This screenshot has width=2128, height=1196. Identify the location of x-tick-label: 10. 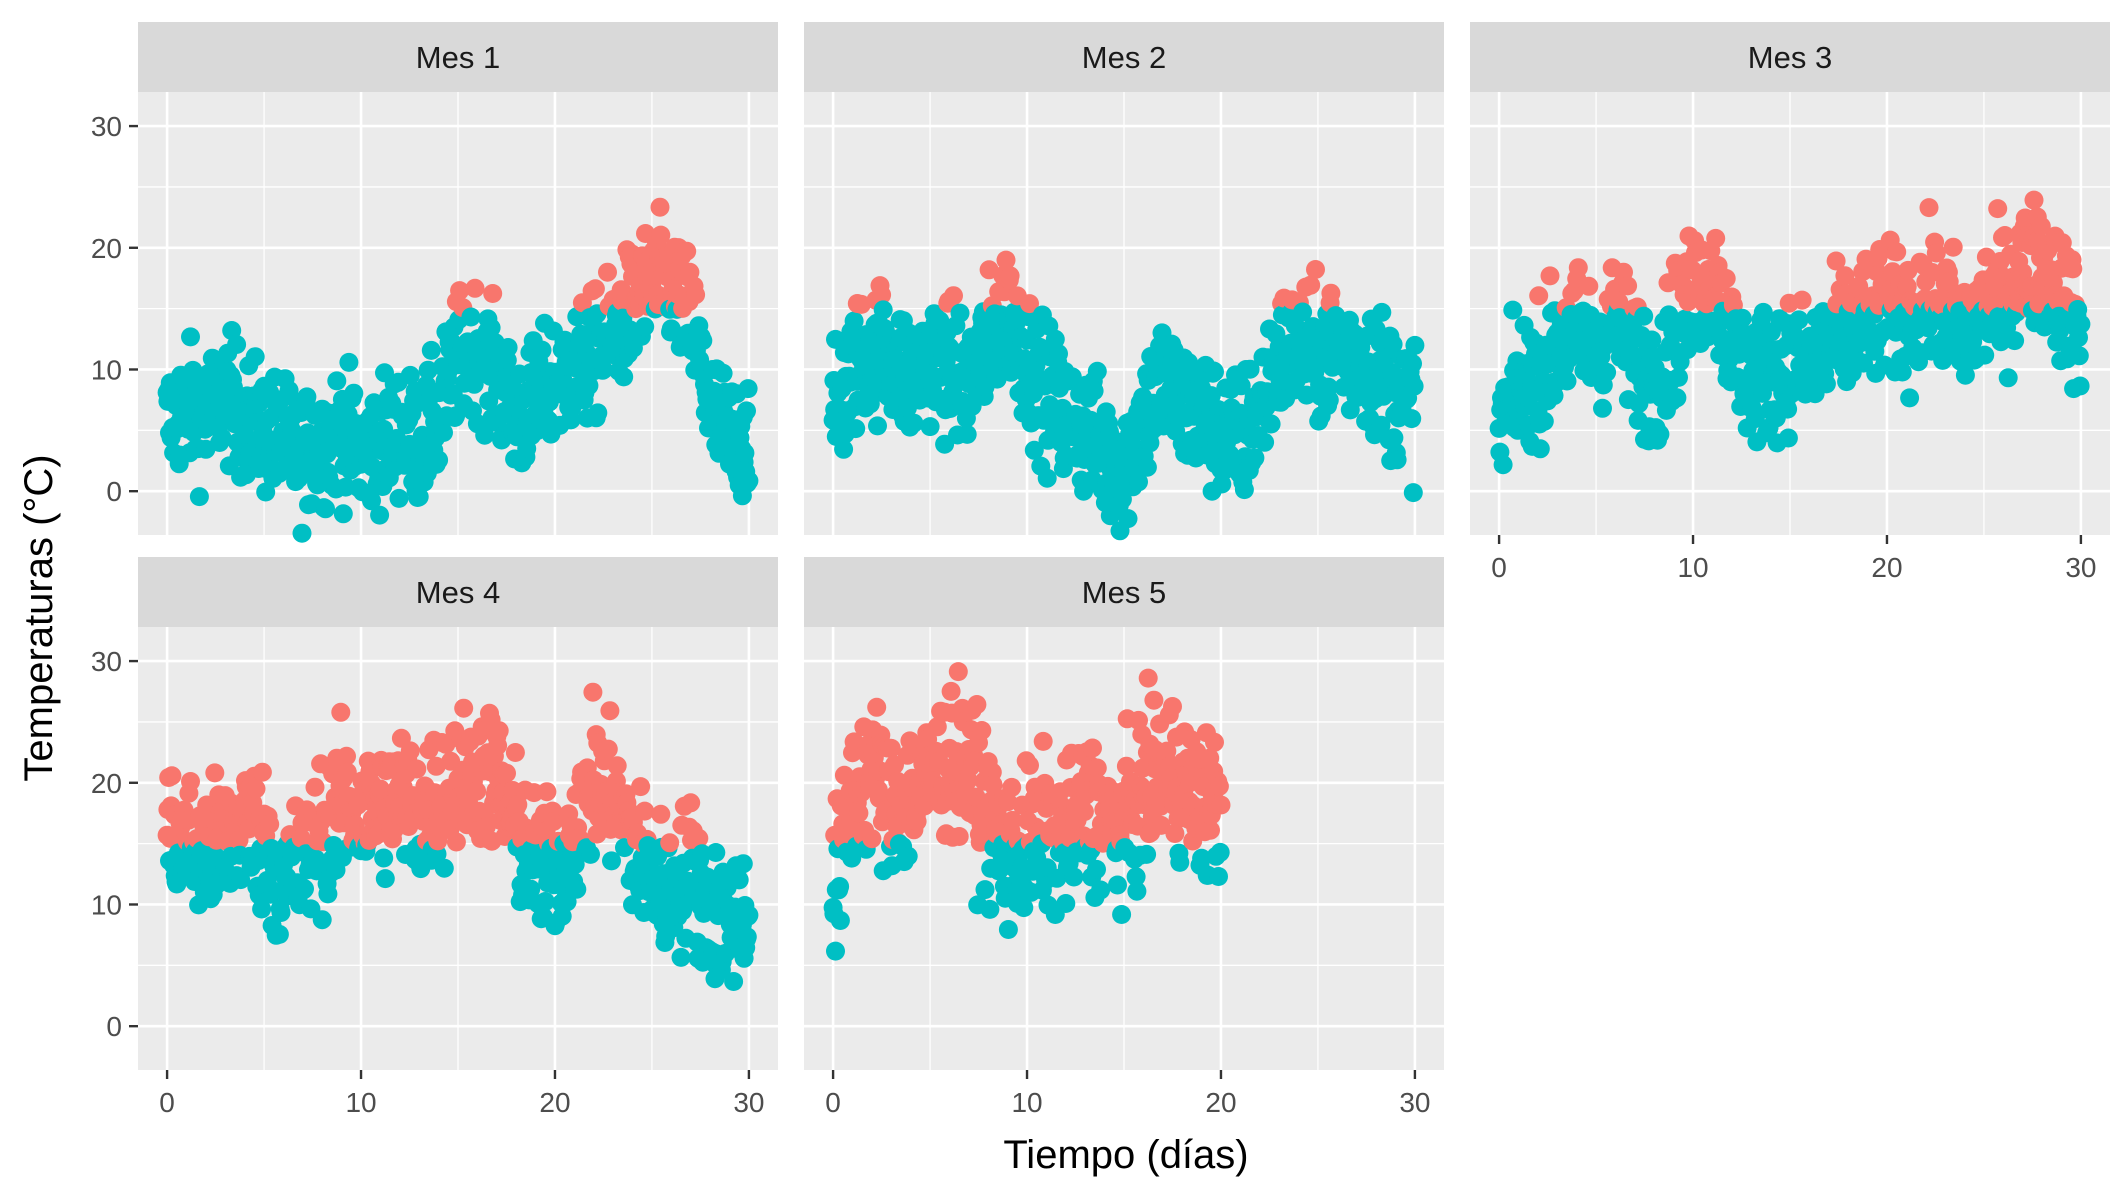
(1692, 567).